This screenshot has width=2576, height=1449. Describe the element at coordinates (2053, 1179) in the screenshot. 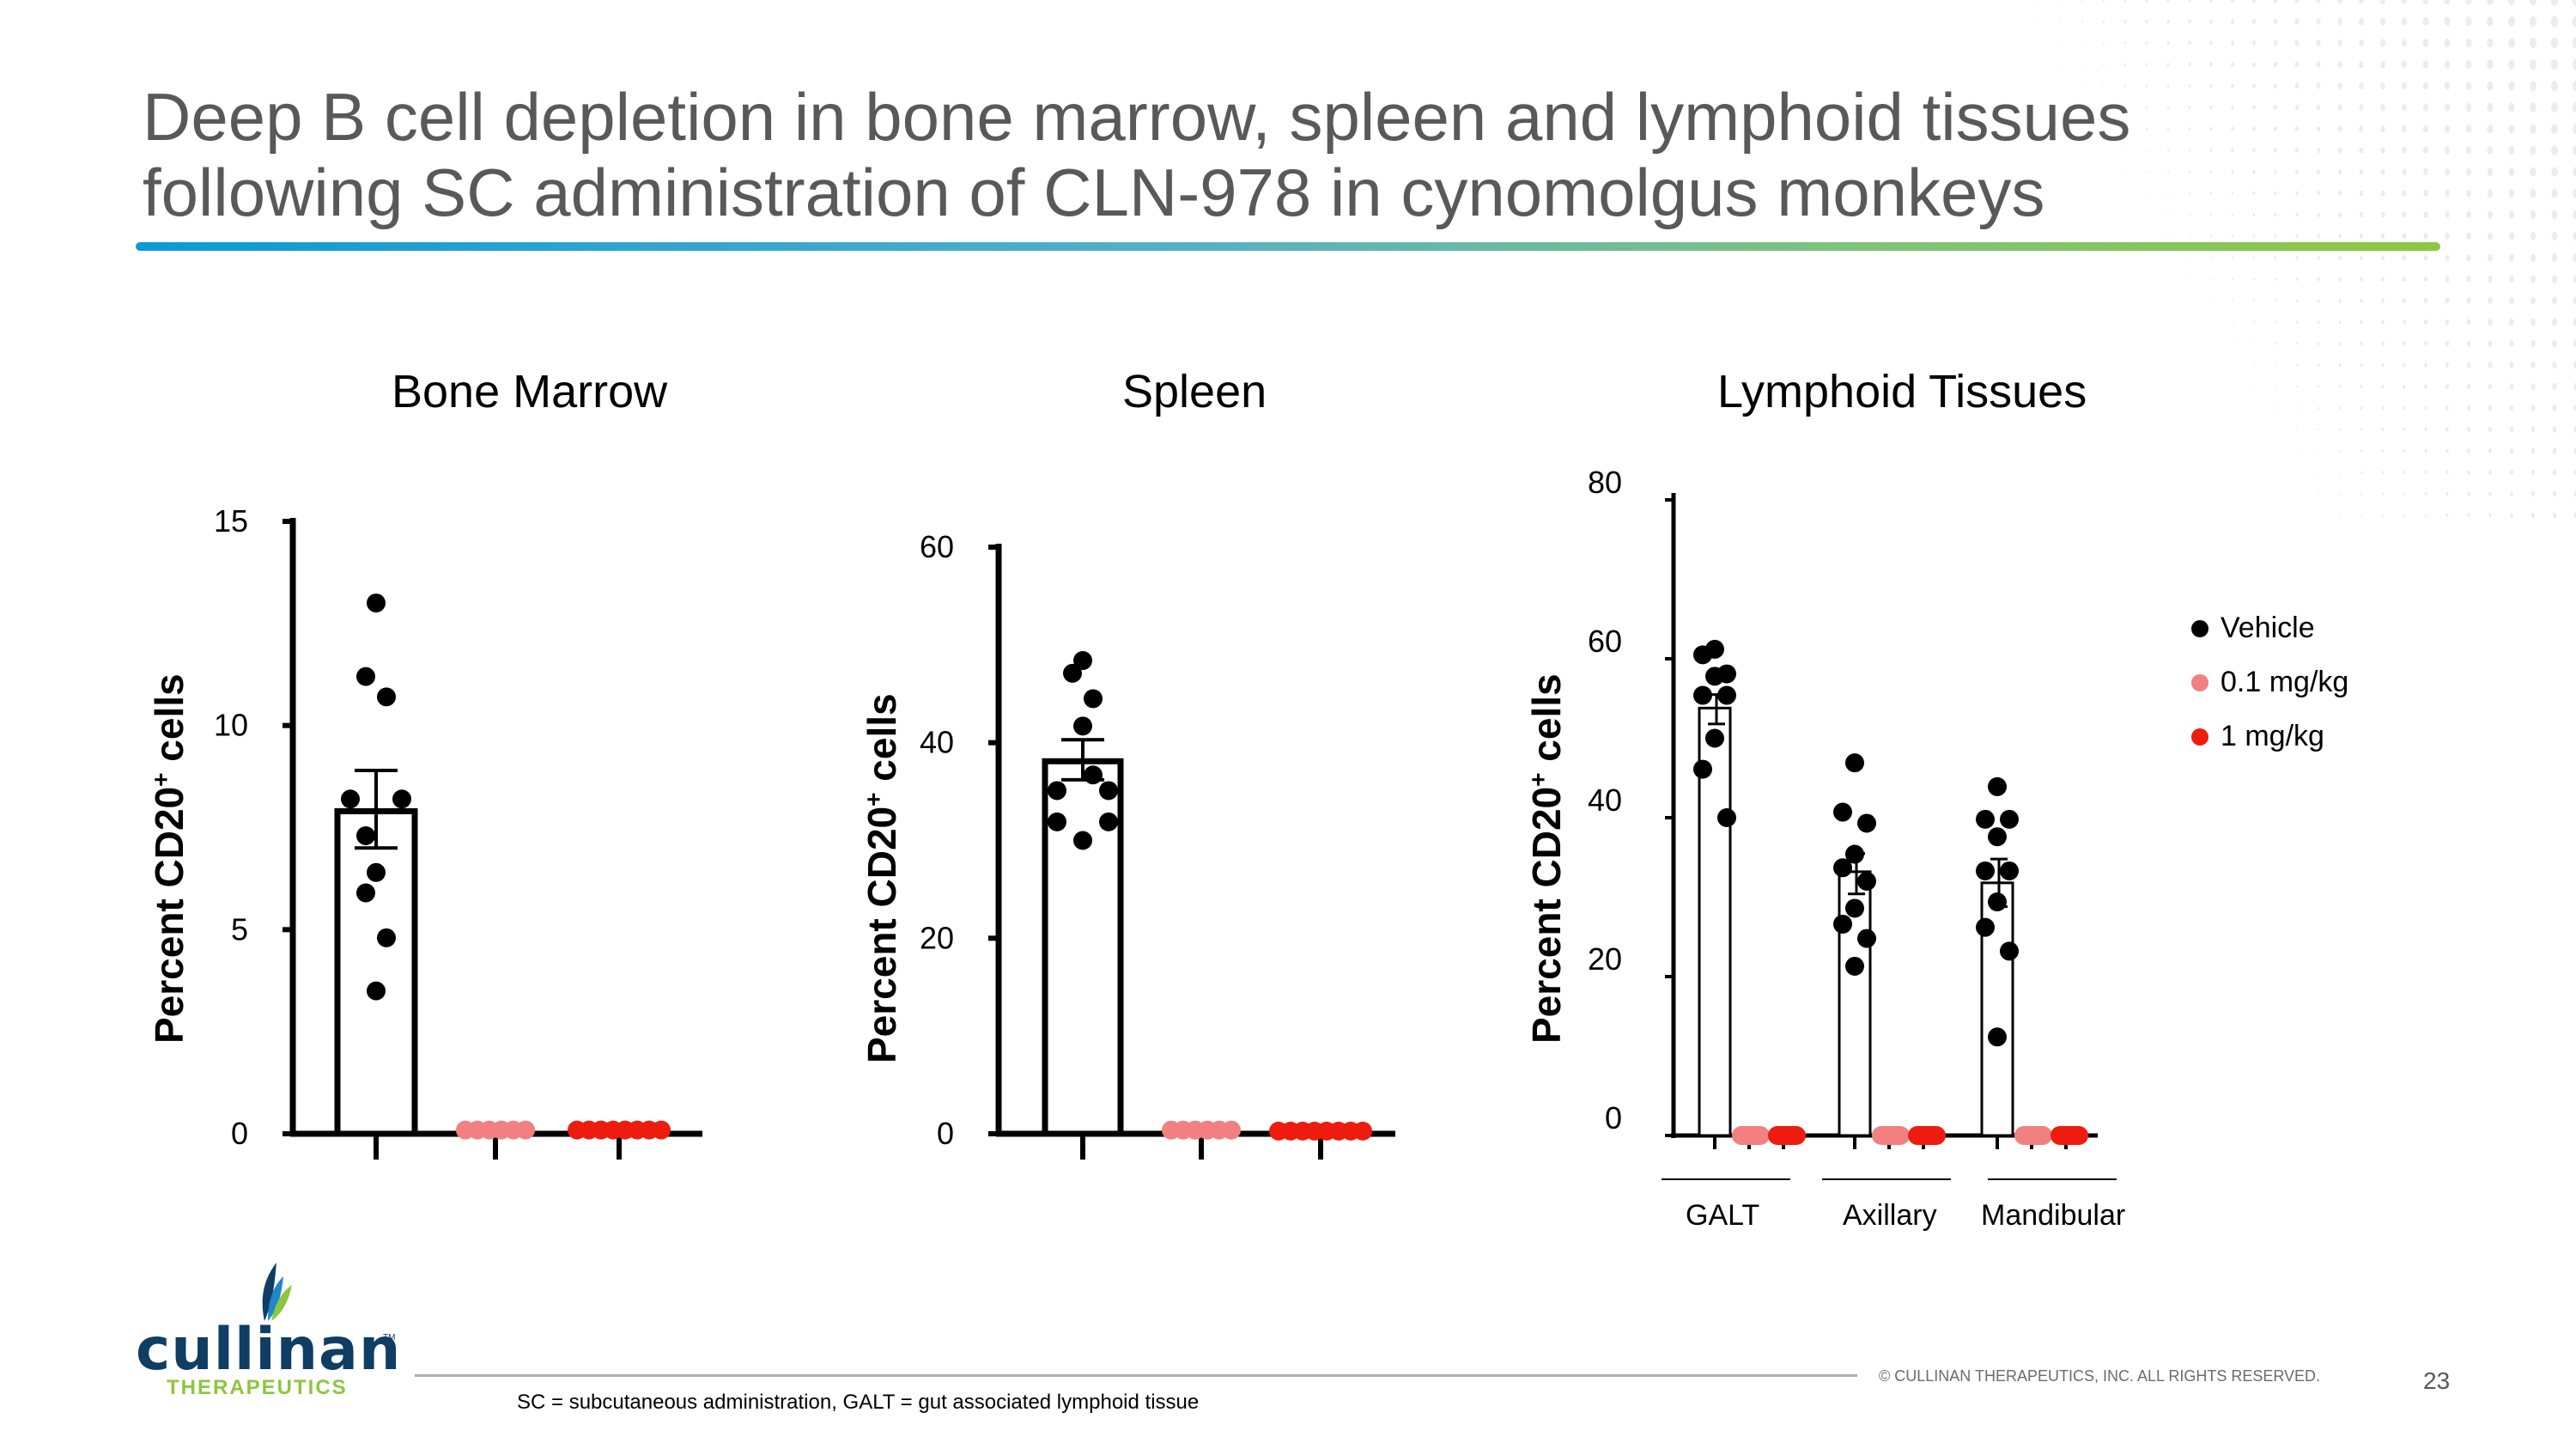

I see `group-rule-mandibular` at that location.